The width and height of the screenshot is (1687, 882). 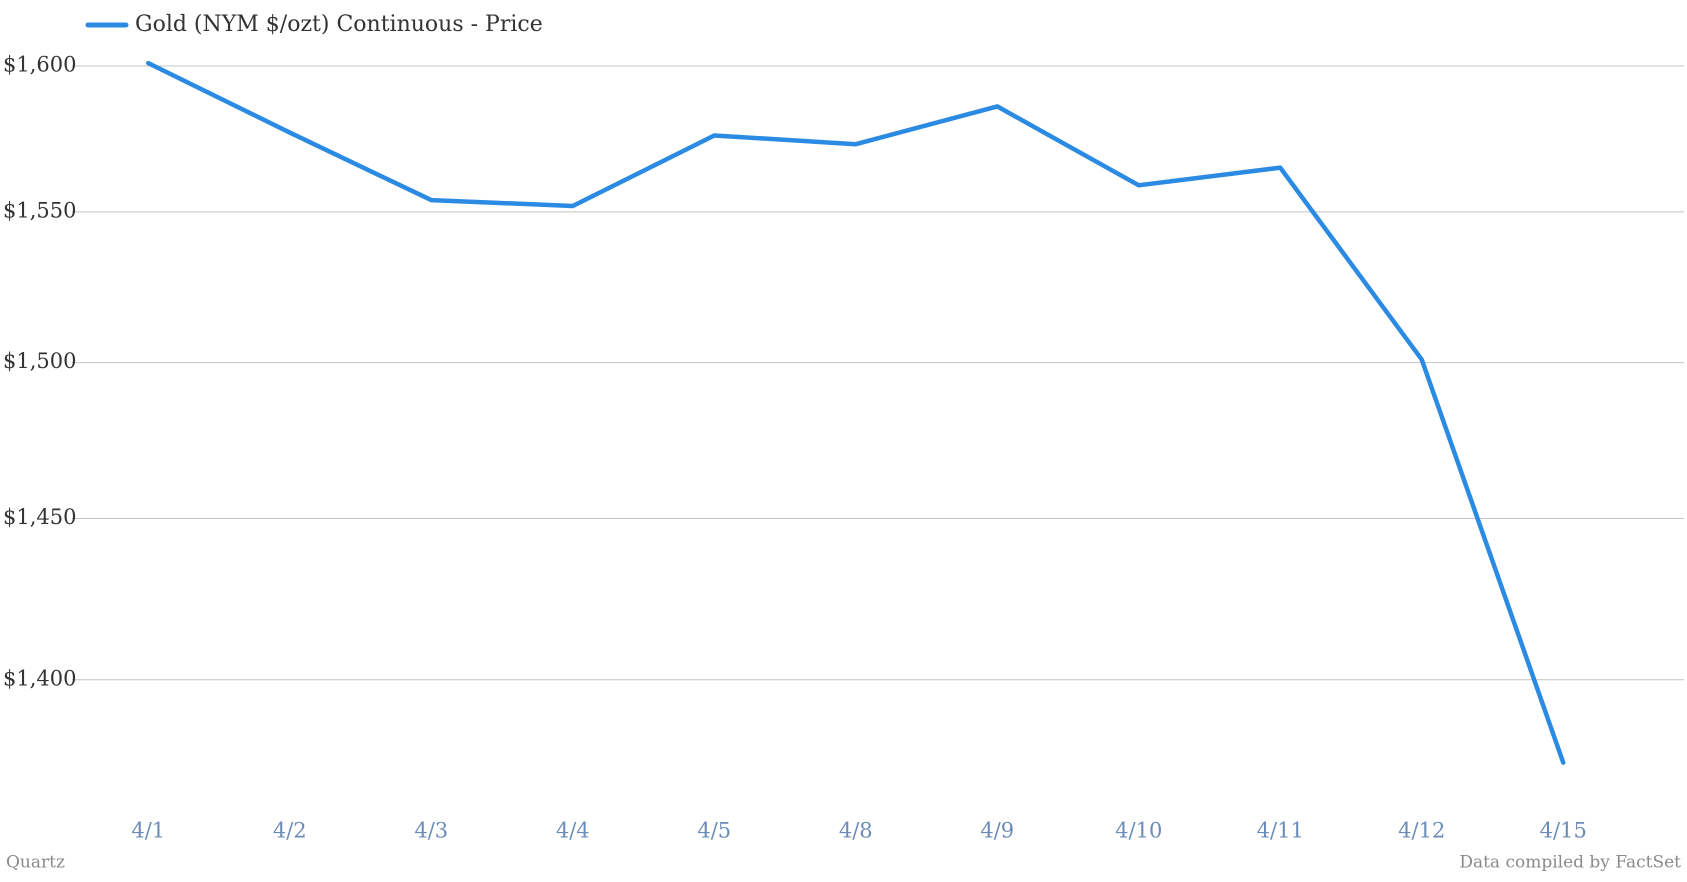 I want to click on x-tick-label: 4/9, so click(x=997, y=831).